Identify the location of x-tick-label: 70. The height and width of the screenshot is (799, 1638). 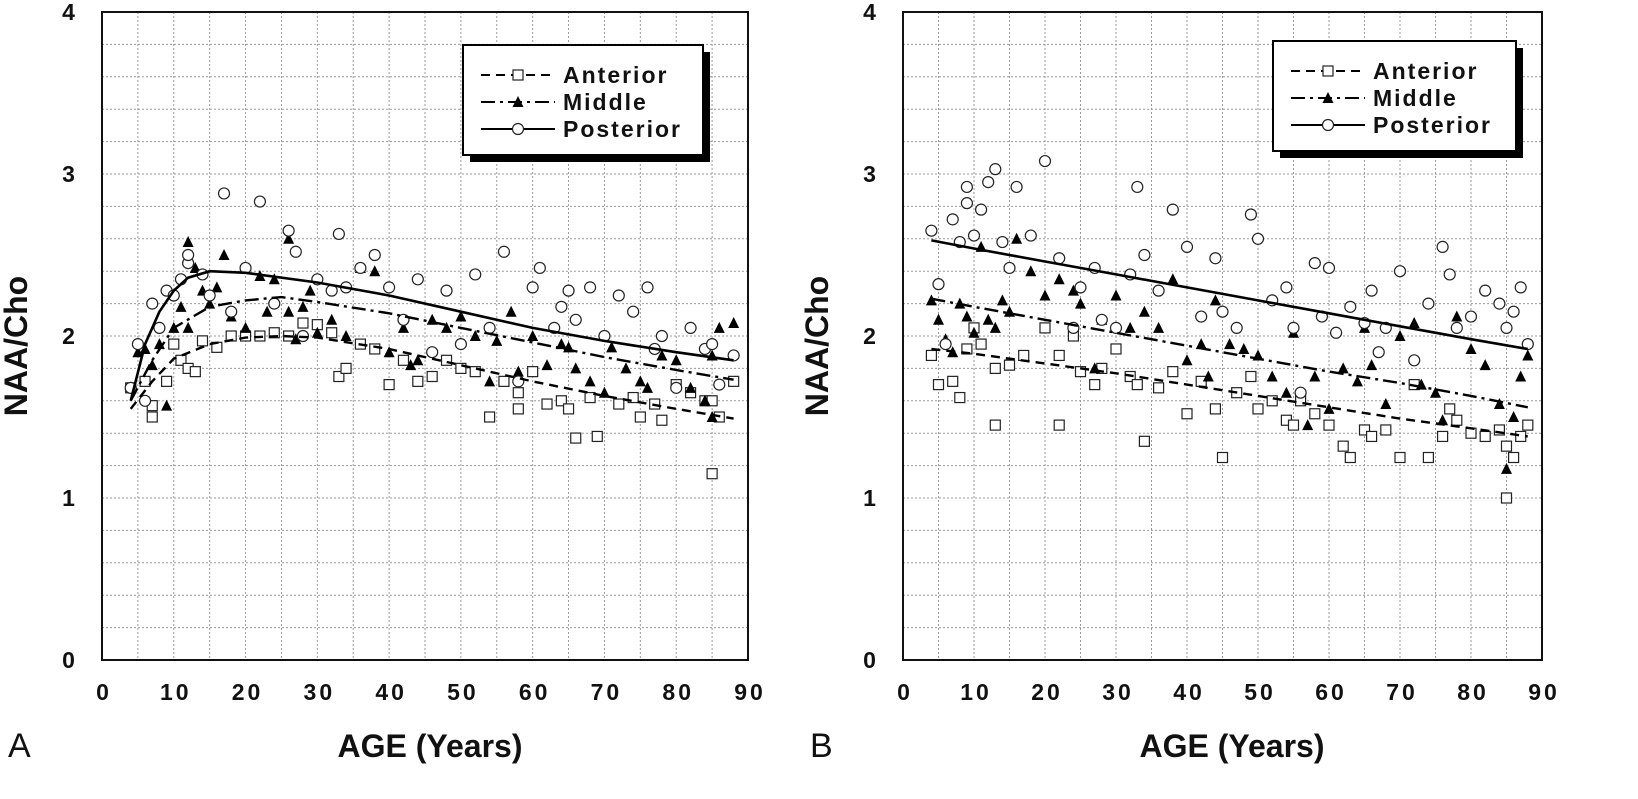
(607, 692).